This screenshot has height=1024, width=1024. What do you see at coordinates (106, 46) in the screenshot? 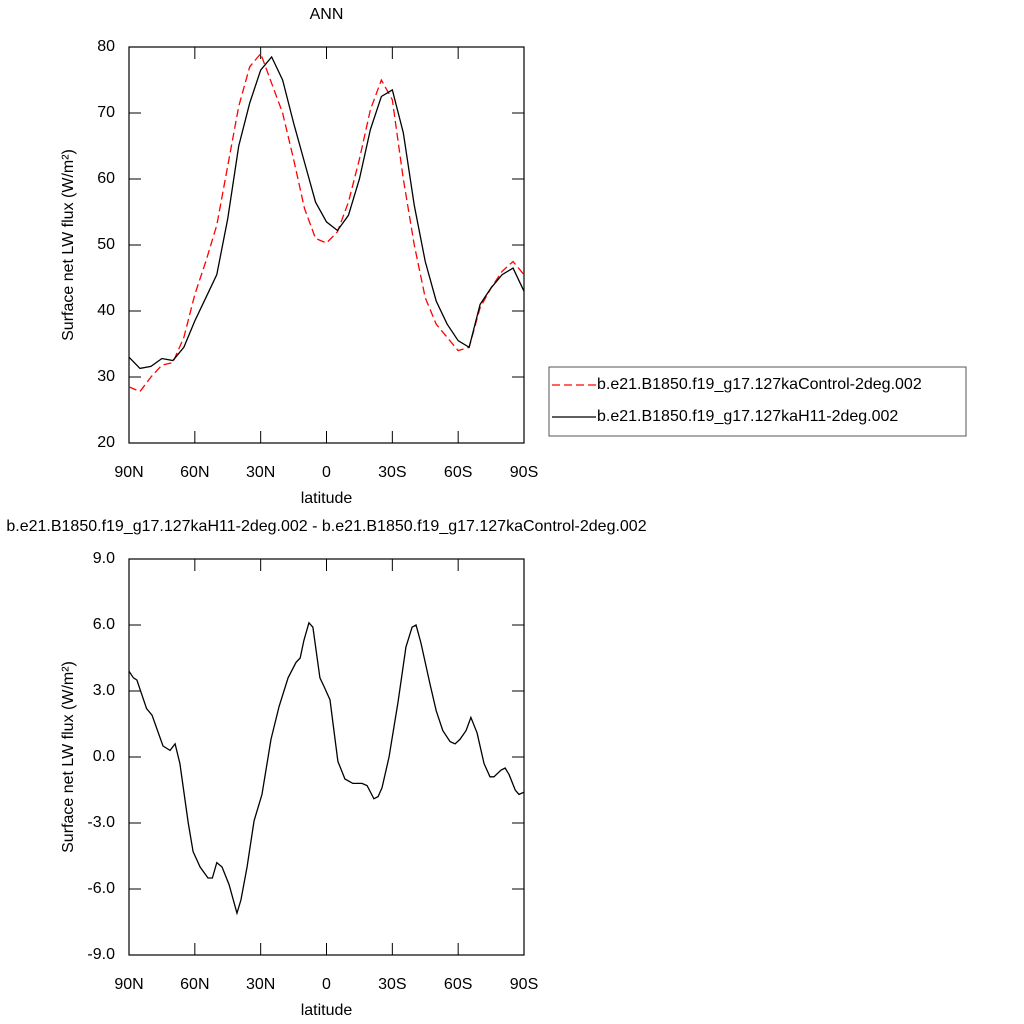
I see `y-tick-label: 80` at bounding box center [106, 46].